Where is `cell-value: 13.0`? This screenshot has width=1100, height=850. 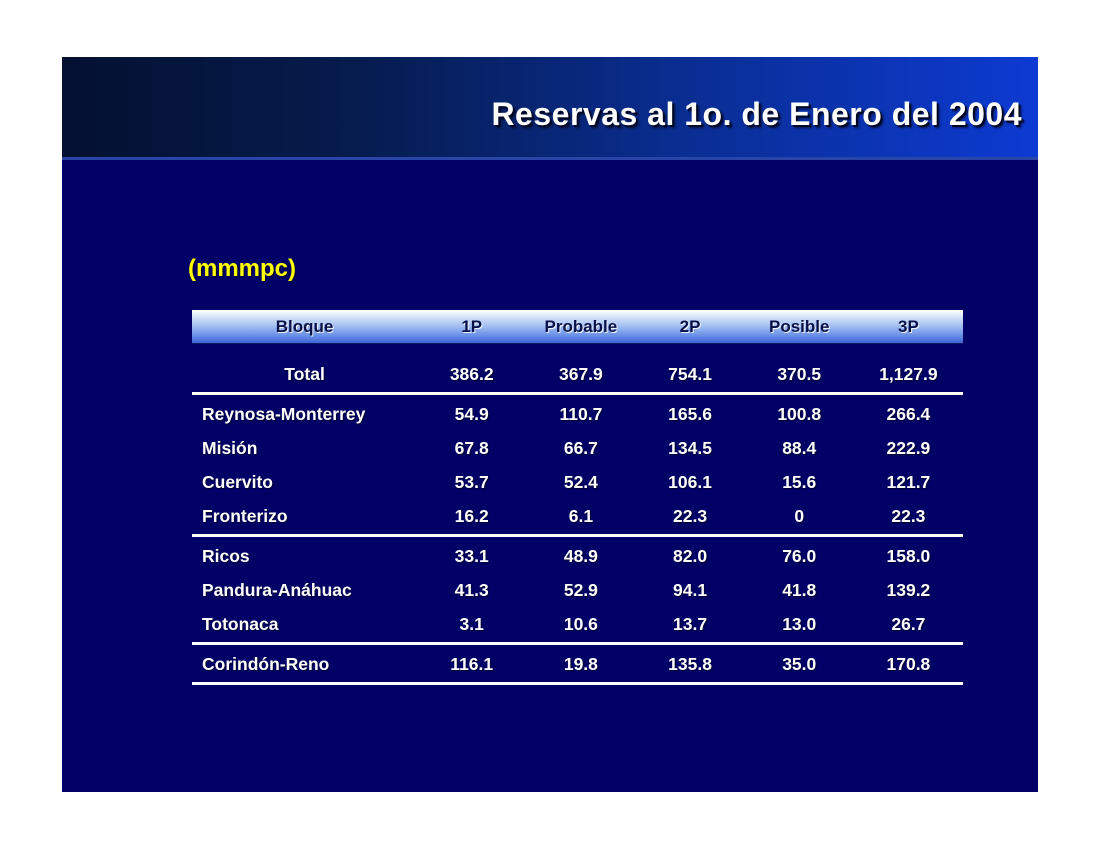
cell-value: 13.0 is located at coordinates (799, 623).